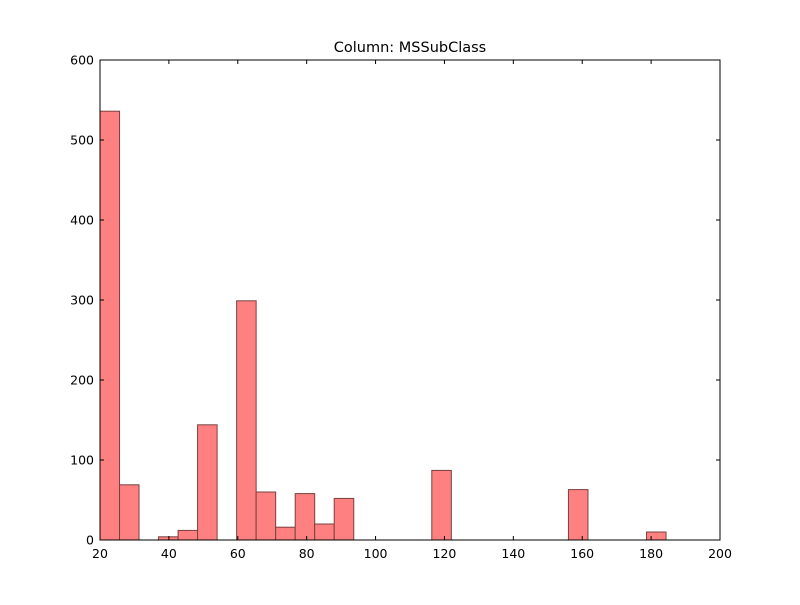 Image resolution: width=800 pixels, height=605 pixels. I want to click on x-tick-label-80: 80, so click(307, 553).